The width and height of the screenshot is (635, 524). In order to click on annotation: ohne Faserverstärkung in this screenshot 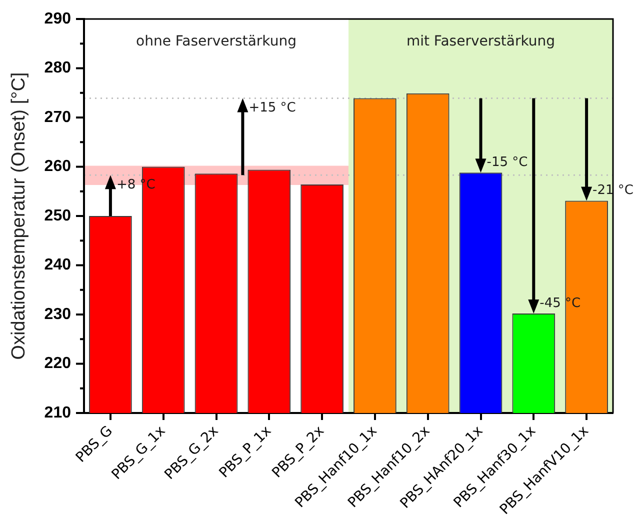, I will do `click(216, 42)`.